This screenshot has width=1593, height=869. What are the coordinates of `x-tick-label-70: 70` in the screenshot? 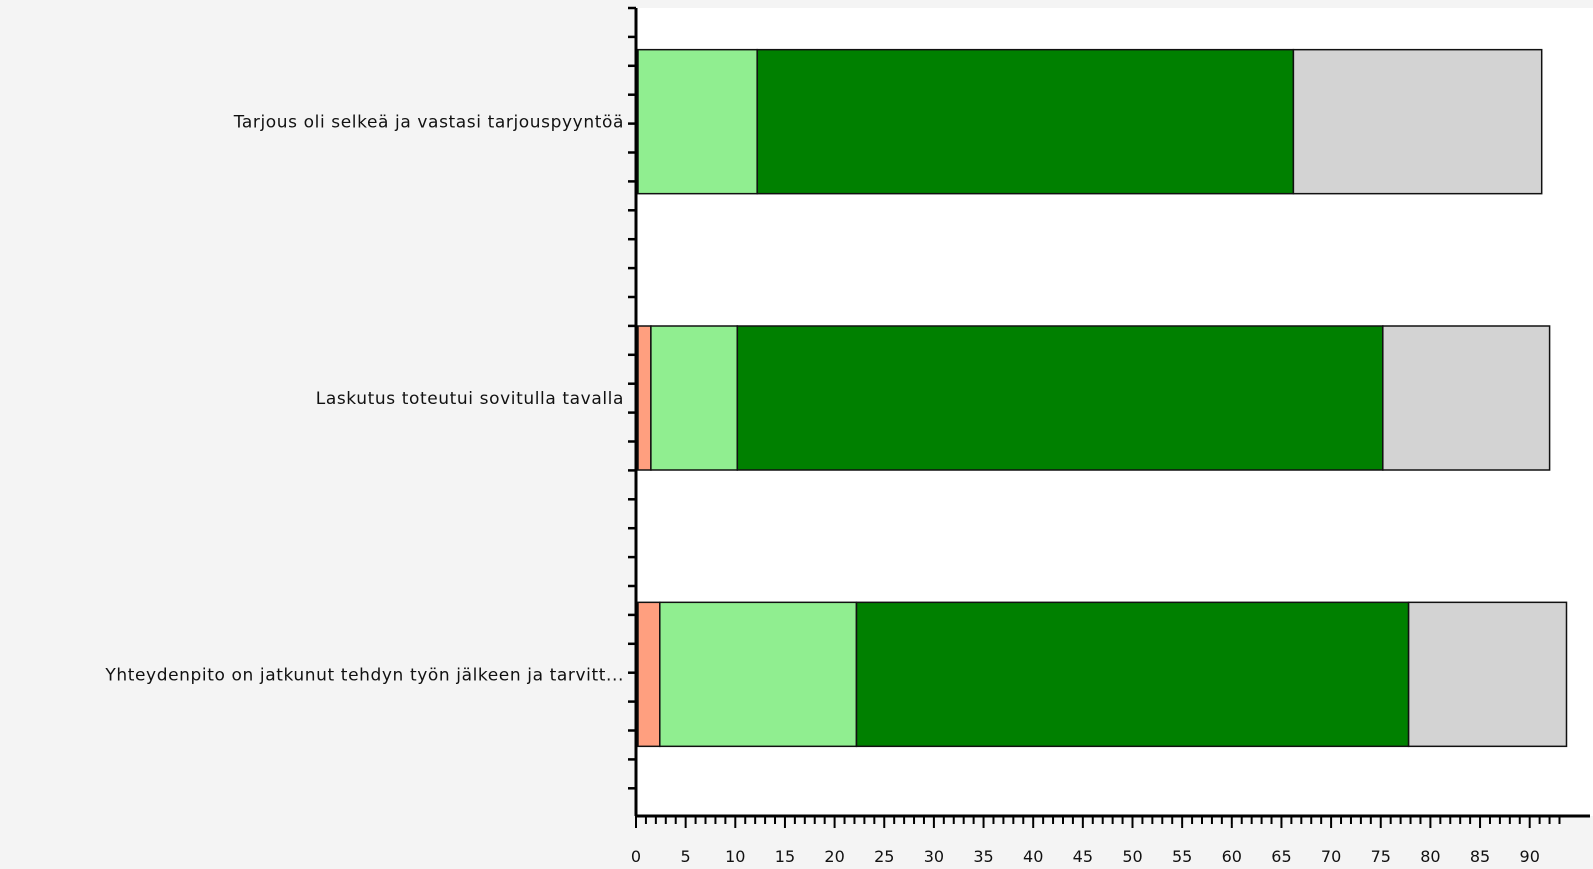 It's located at (1331, 856).